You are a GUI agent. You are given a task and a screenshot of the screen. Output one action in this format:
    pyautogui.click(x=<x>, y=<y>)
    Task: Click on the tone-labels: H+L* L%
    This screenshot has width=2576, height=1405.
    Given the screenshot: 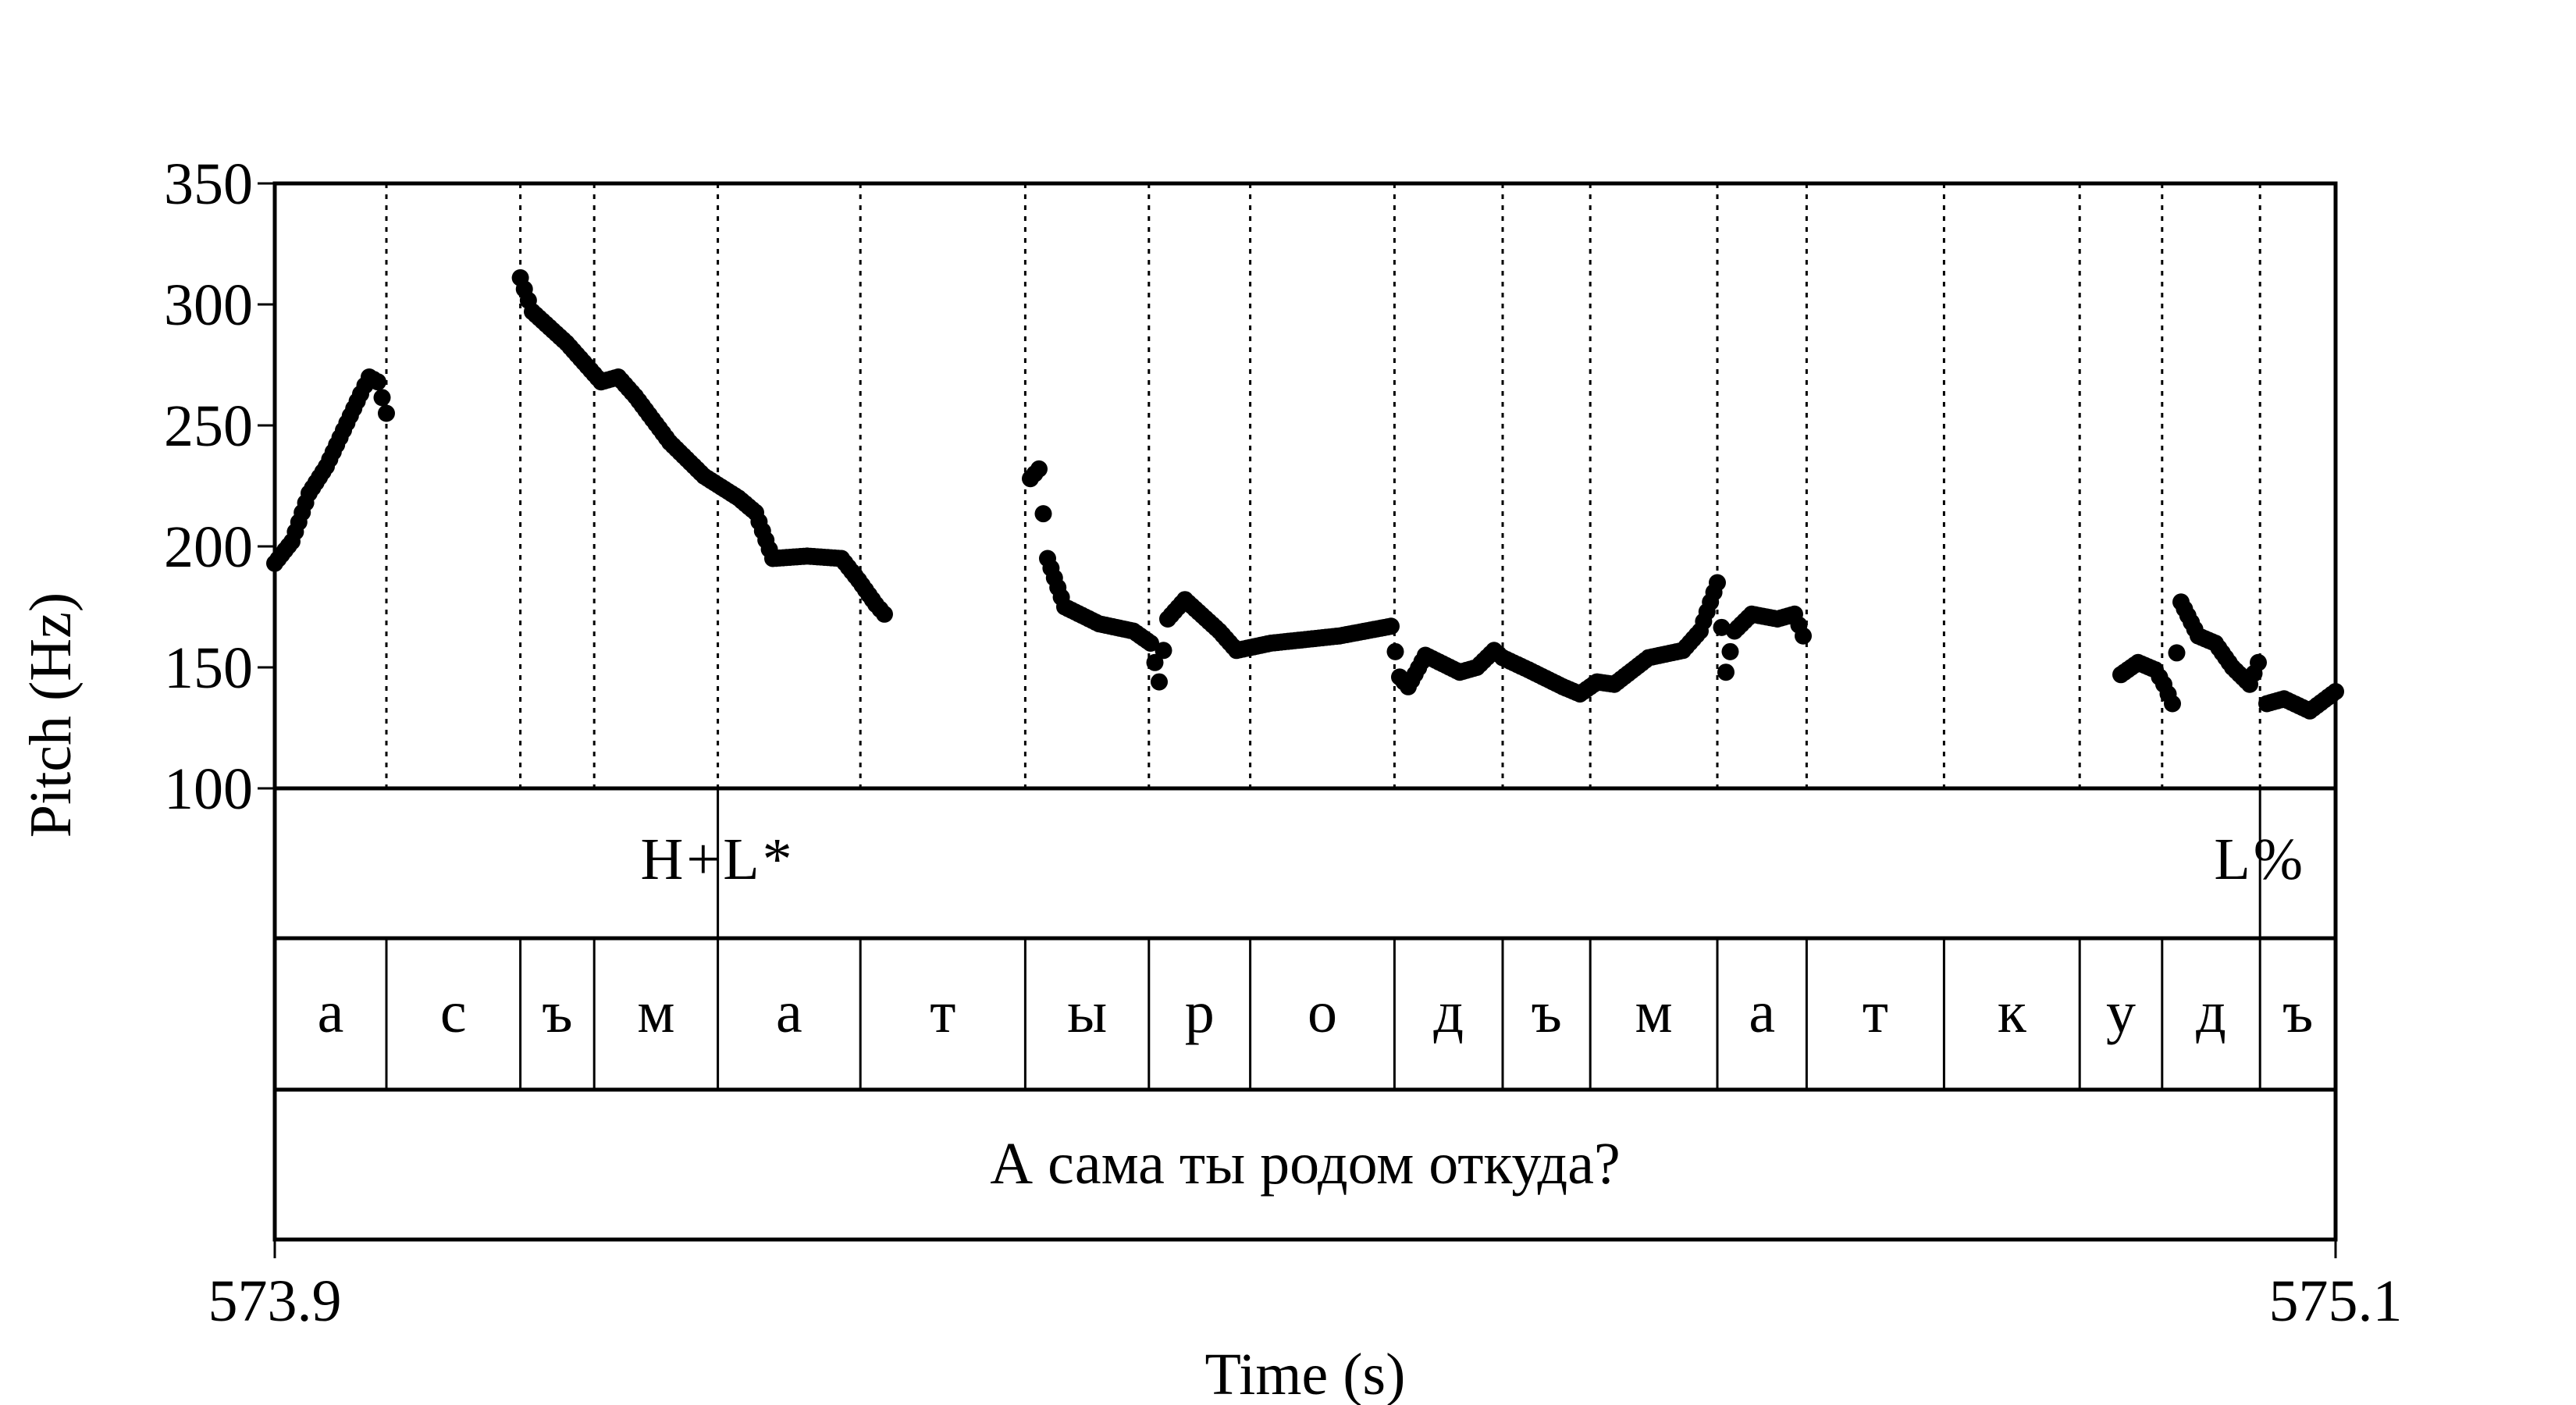 What is the action you would take?
    pyautogui.click(x=1473, y=863)
    